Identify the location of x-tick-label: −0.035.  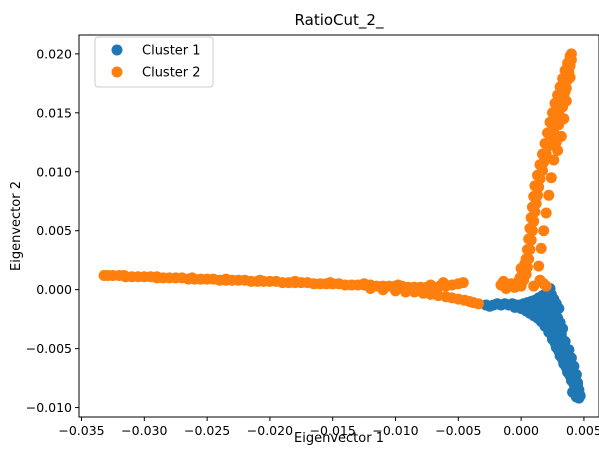
(81, 430).